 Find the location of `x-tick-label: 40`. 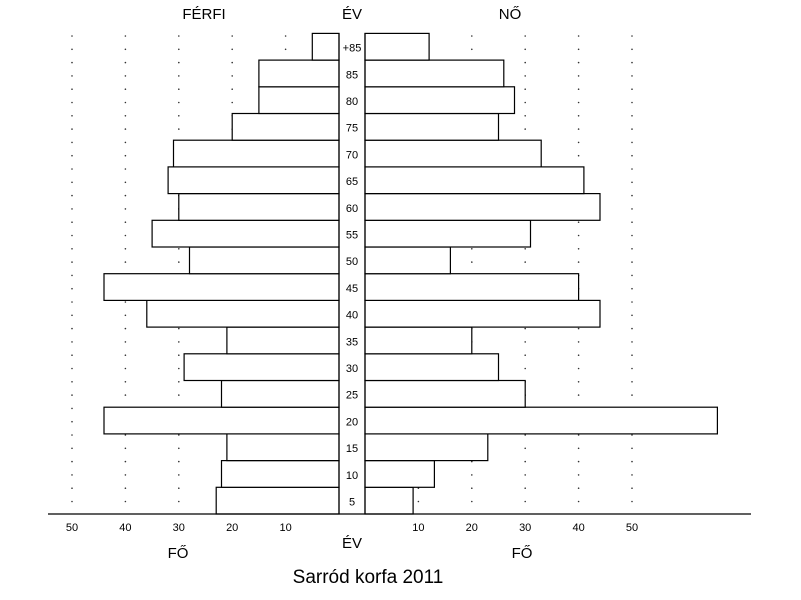

x-tick-label: 40 is located at coordinates (578, 528).